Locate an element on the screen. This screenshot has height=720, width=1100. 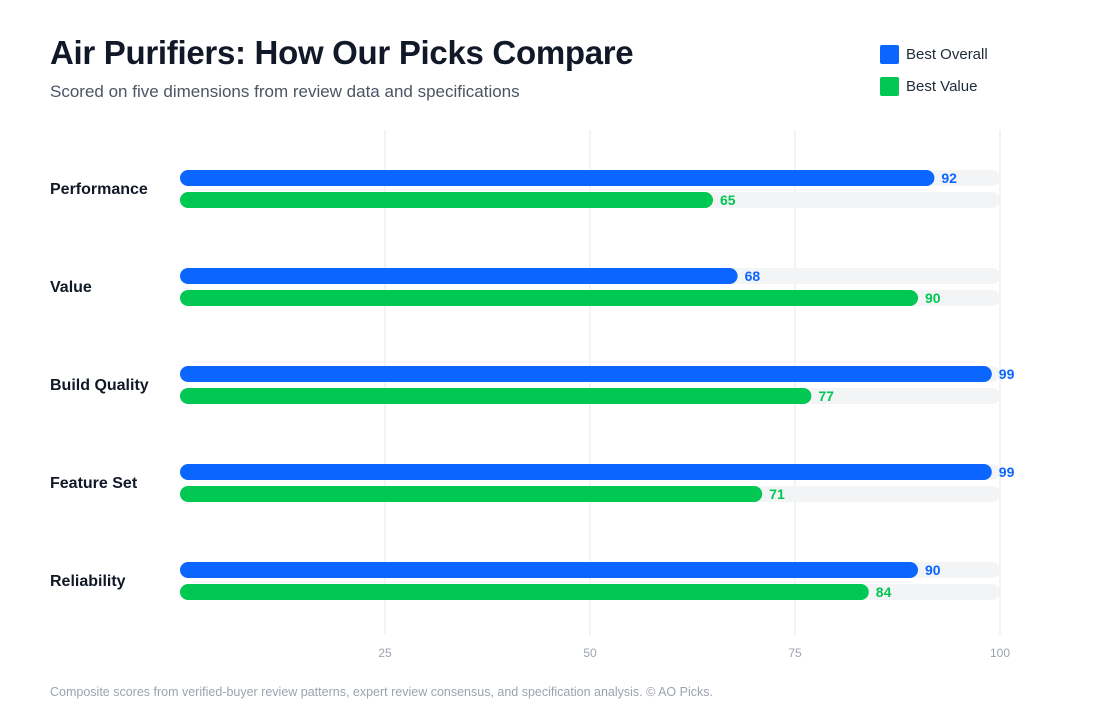
bar-best-overall-reliability is located at coordinates (549, 570).